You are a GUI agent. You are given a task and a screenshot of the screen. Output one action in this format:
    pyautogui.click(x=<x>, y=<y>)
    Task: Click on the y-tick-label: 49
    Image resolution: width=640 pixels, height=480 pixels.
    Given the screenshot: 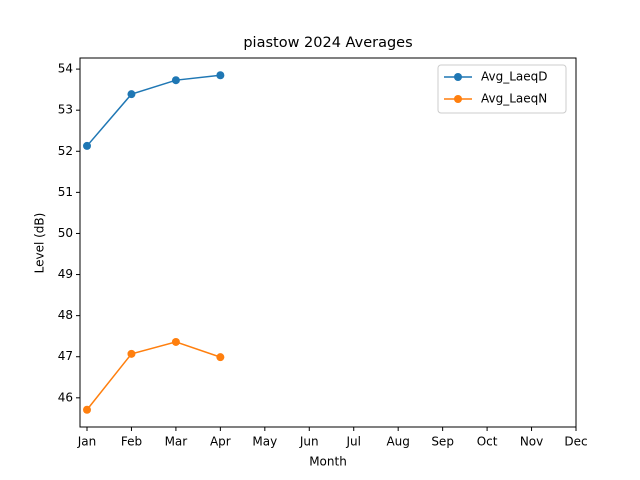 What is the action you would take?
    pyautogui.click(x=65, y=274)
    